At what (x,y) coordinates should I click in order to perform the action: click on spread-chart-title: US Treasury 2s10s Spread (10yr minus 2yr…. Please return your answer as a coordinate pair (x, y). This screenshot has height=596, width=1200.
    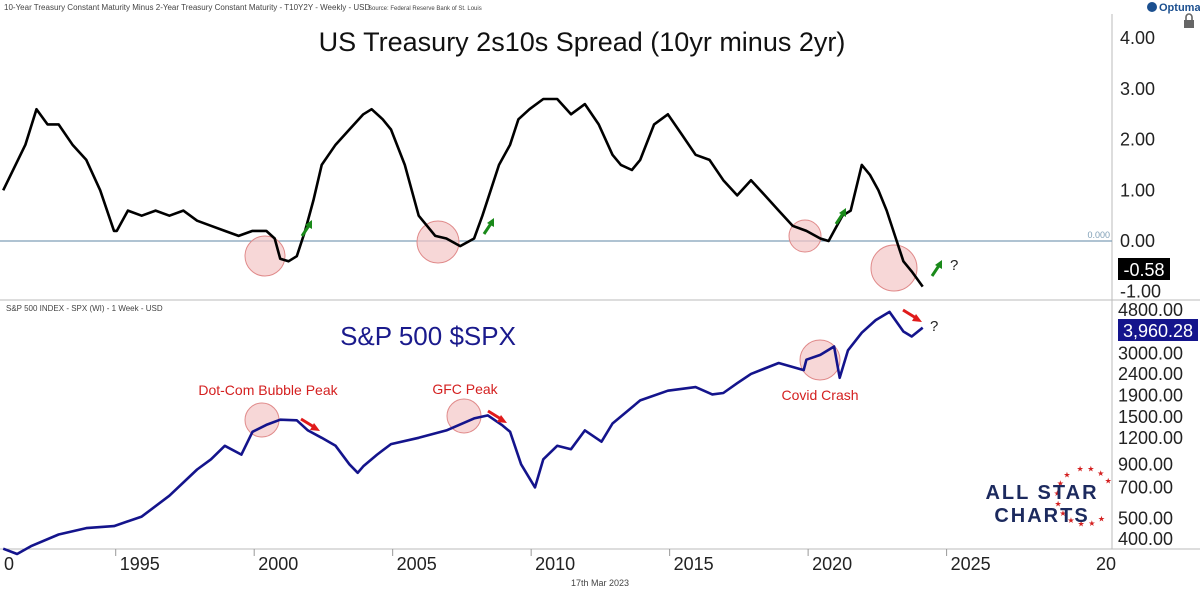
    Looking at the image, I should click on (582, 42).